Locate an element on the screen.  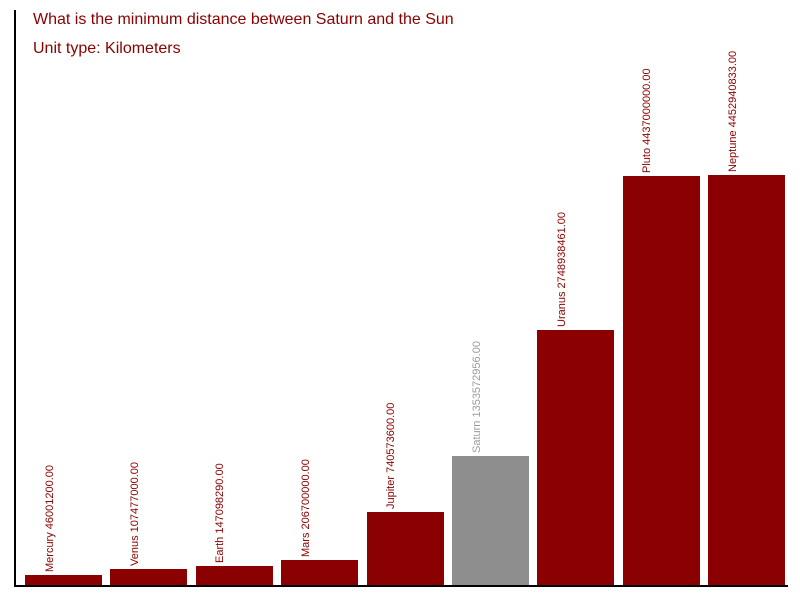
bar-jupiter is located at coordinates (405, 548).